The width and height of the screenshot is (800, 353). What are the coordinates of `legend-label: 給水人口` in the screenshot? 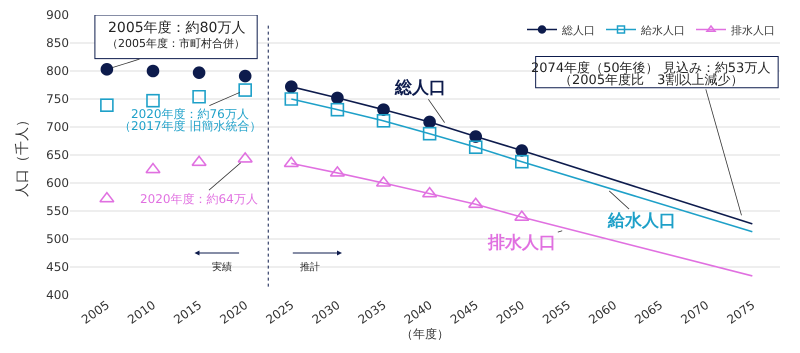 It's located at (662, 30).